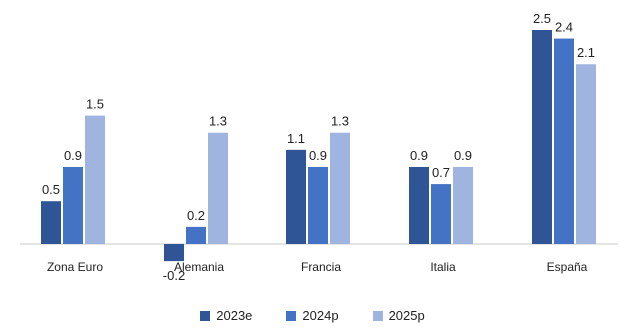 The image size is (625, 333). Describe the element at coordinates (218, 121) in the screenshot. I see `data-label-alemania-2025p: 1.3` at that location.